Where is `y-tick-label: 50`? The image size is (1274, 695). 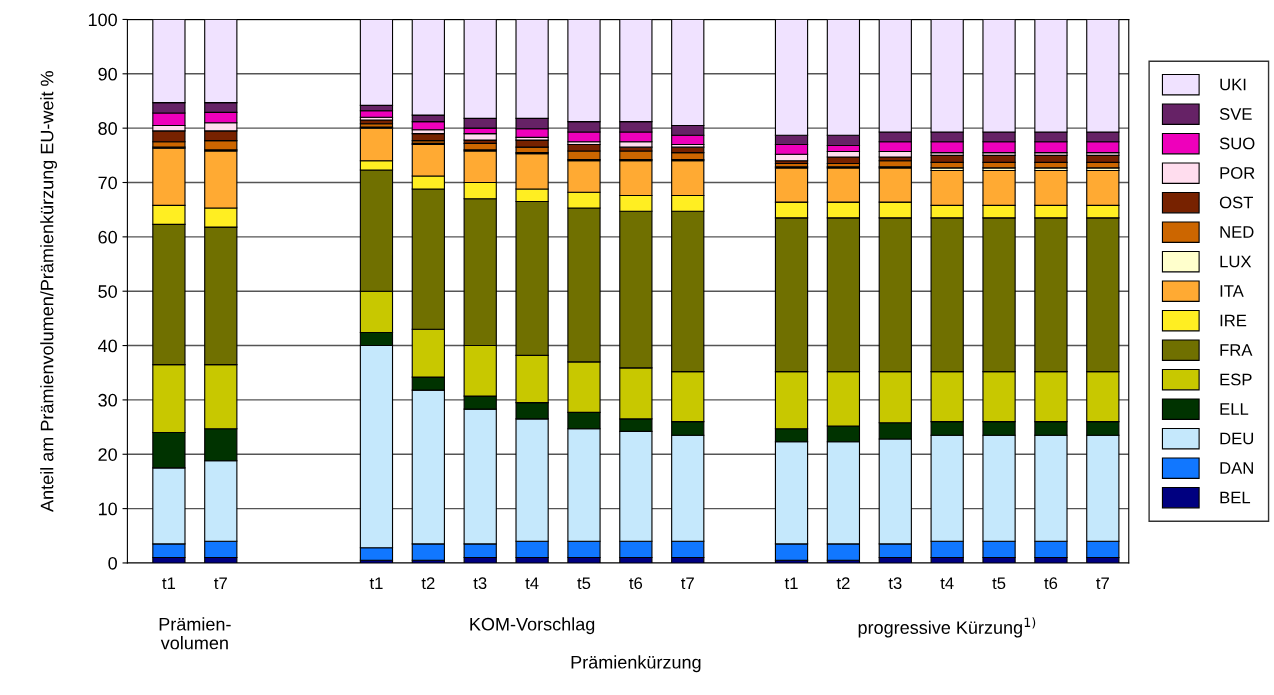 y-tick-label: 50 is located at coordinates (107, 291).